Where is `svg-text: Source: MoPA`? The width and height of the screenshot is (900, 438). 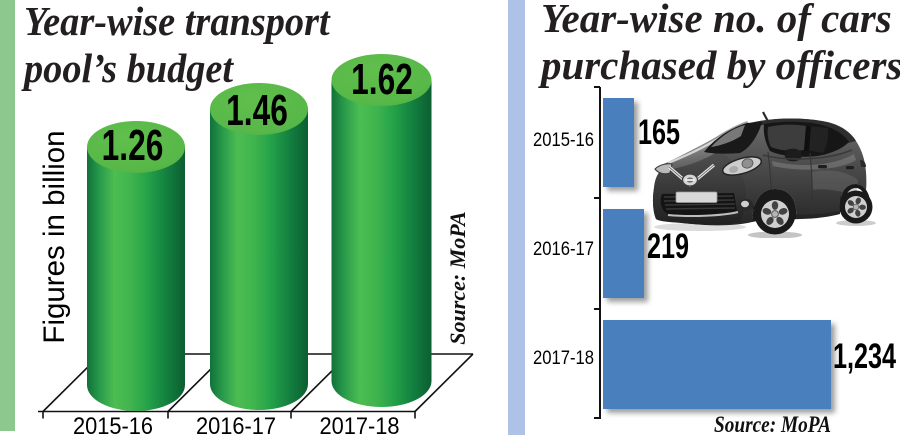 svg-text: Source: MoPA is located at coordinates (457, 277).